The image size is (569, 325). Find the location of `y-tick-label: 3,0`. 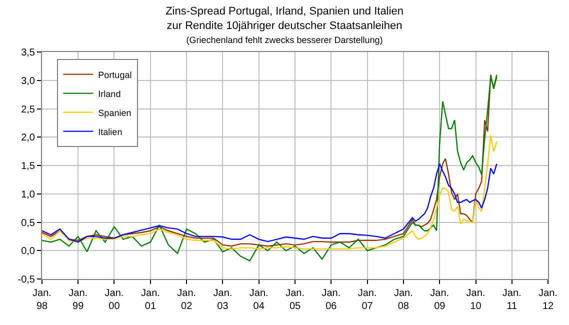

y-tick-label: 3,0 is located at coordinates (28, 81).